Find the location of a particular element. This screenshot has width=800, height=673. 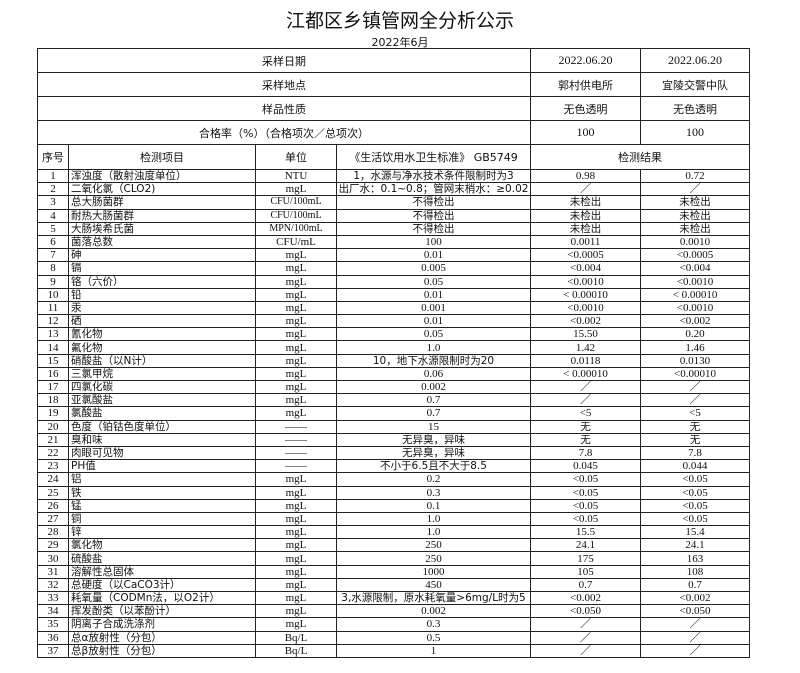

page-title: 江都区乡镇管网全分析公示 is located at coordinates (399, 21).